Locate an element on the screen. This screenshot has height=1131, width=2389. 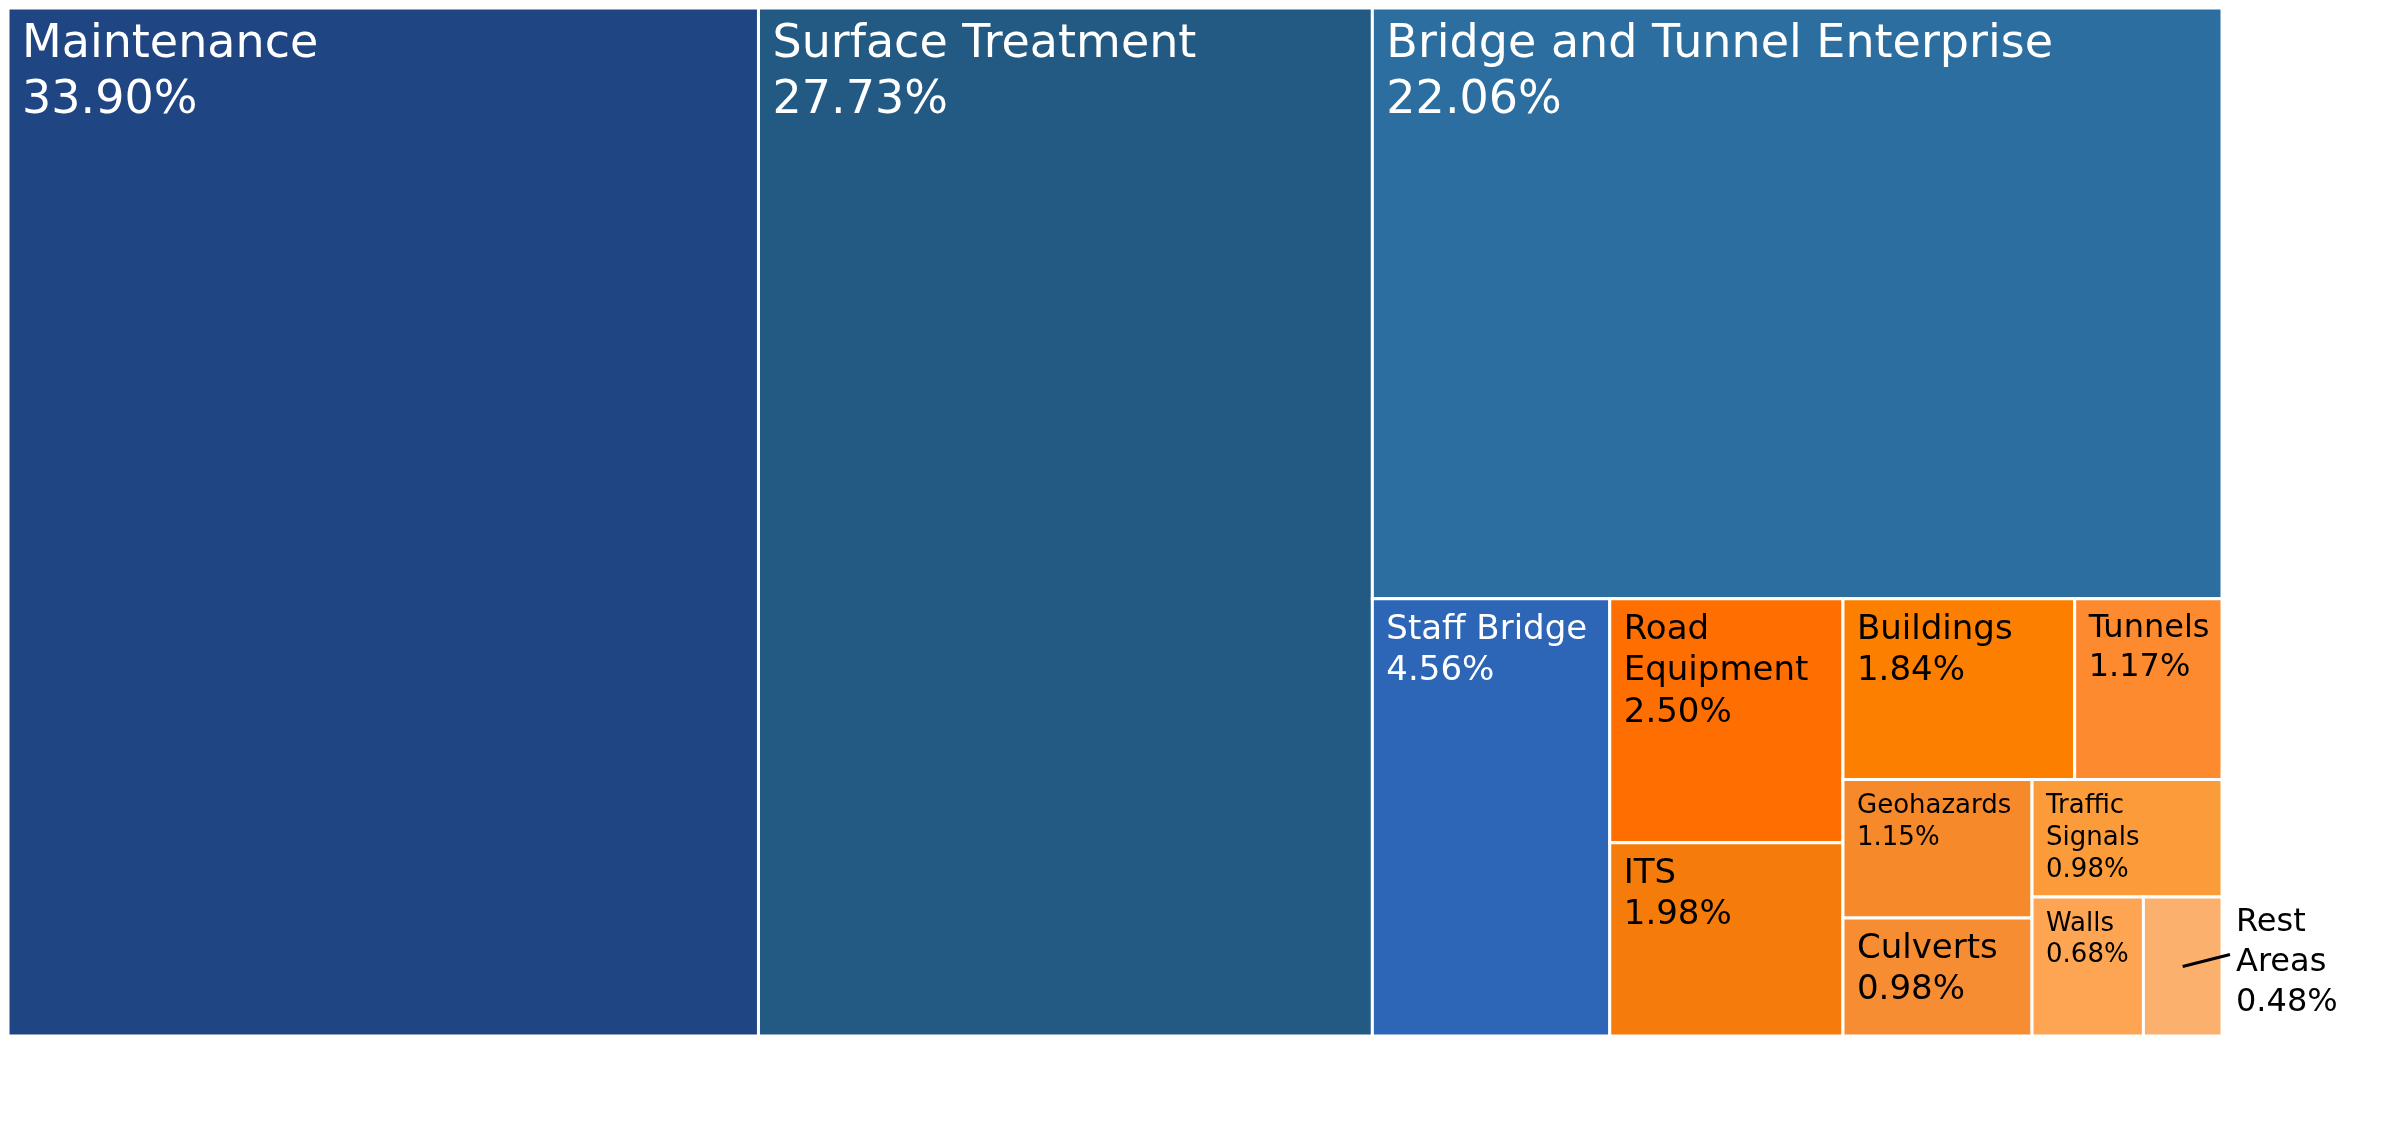
data-label: 33.90% is located at coordinates (110, 97).